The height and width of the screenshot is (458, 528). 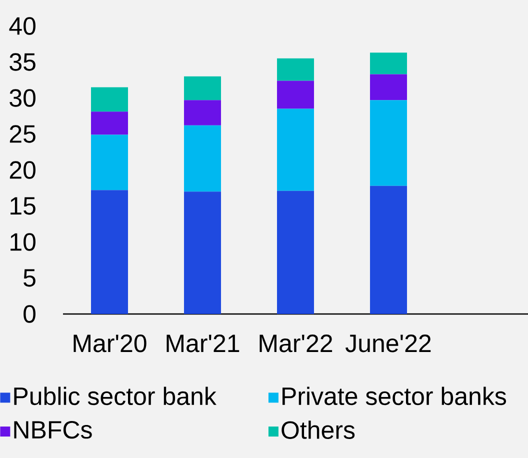 What do you see at coordinates (23, 206) in the screenshot?
I see `y-tick-label: 15` at bounding box center [23, 206].